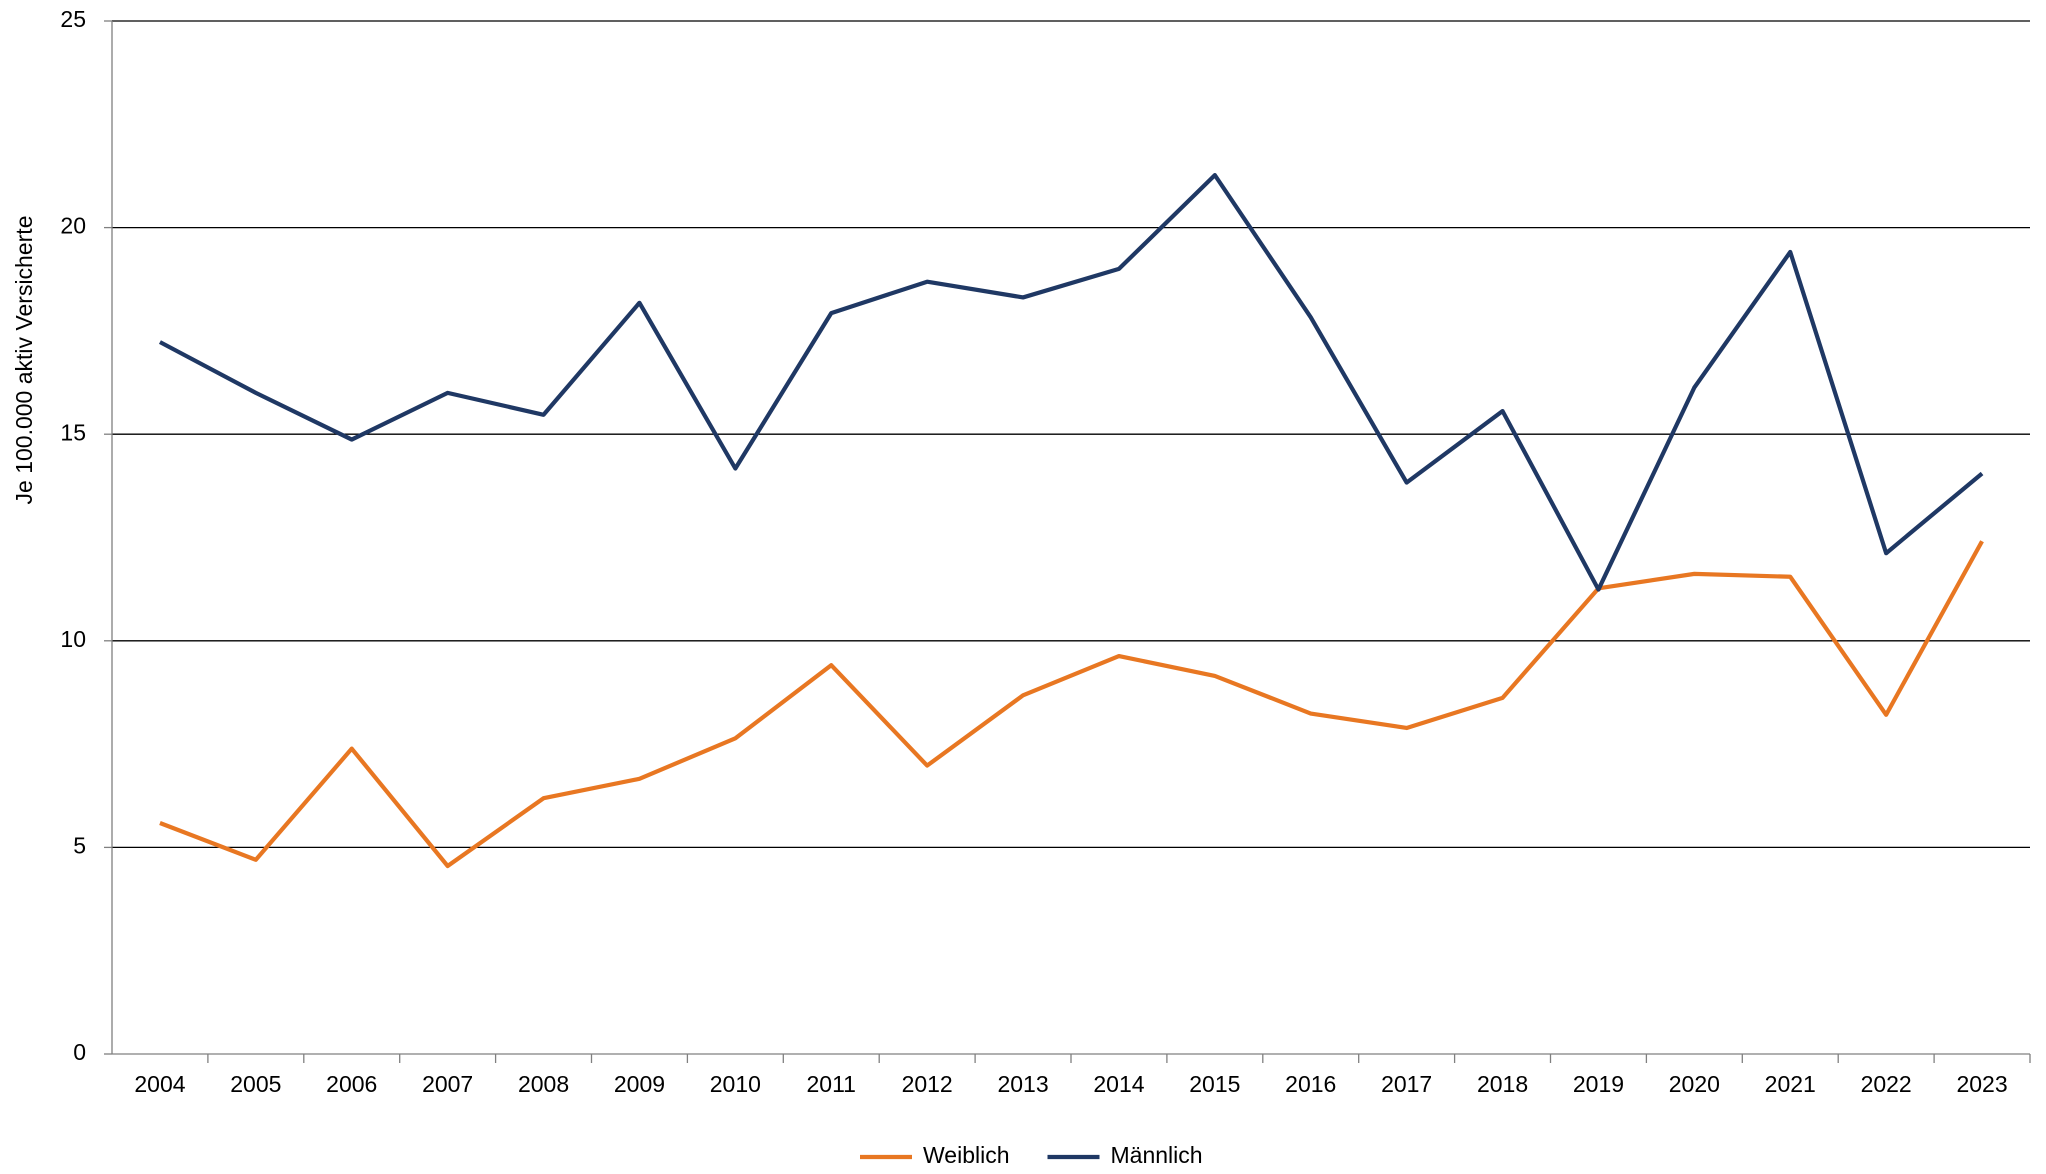  Describe the element at coordinates (1406, 1084) in the screenshot. I see `x-tick-label: 2017` at that location.